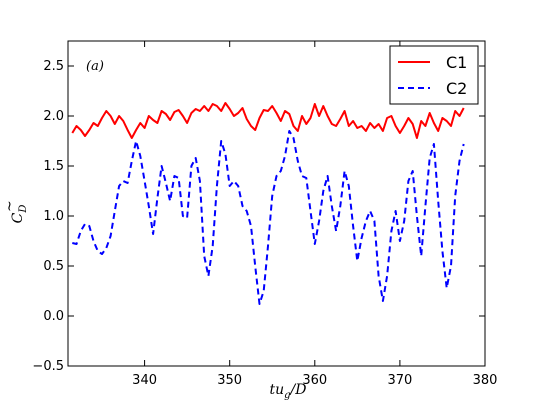 The height and width of the screenshot is (404, 538). I want to click on series-line-c1, so click(268, 120).